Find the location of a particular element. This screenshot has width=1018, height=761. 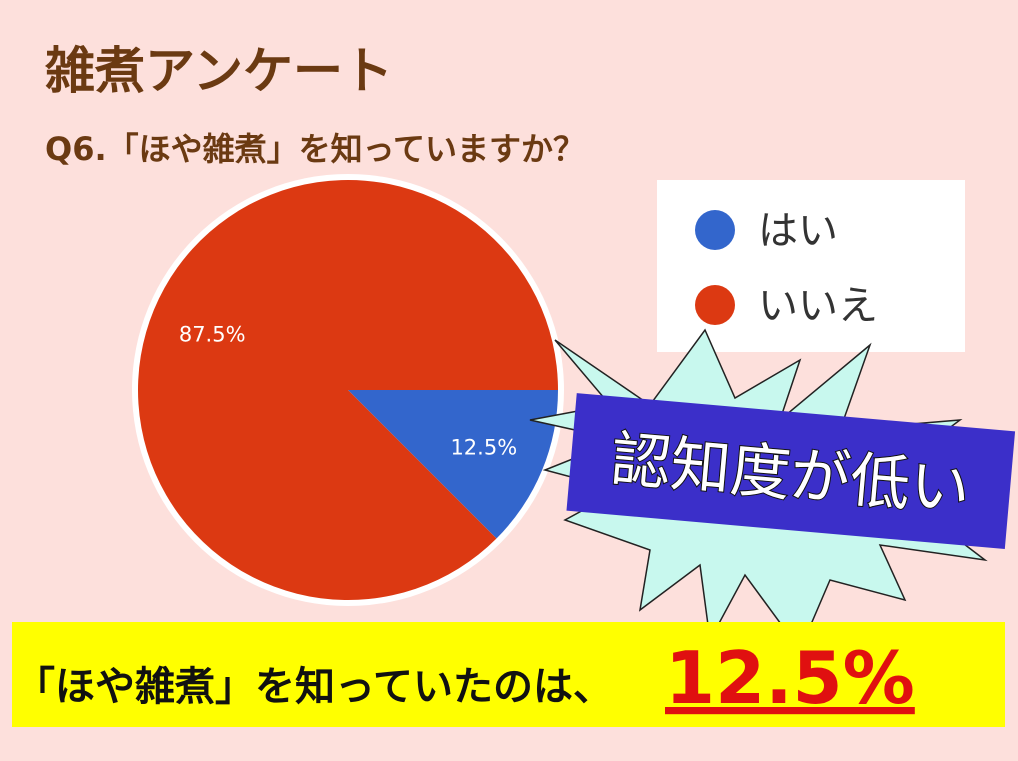

slice-label: 12.5% is located at coordinates (483, 447).